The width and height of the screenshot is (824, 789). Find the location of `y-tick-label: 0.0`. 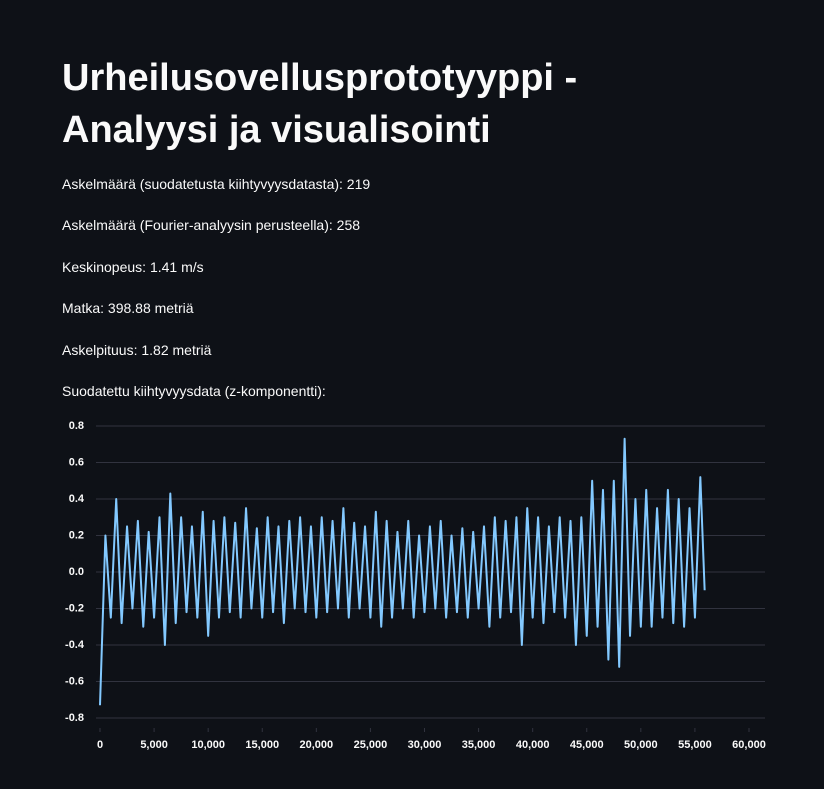

y-tick-label: 0.0 is located at coordinates (76, 572).